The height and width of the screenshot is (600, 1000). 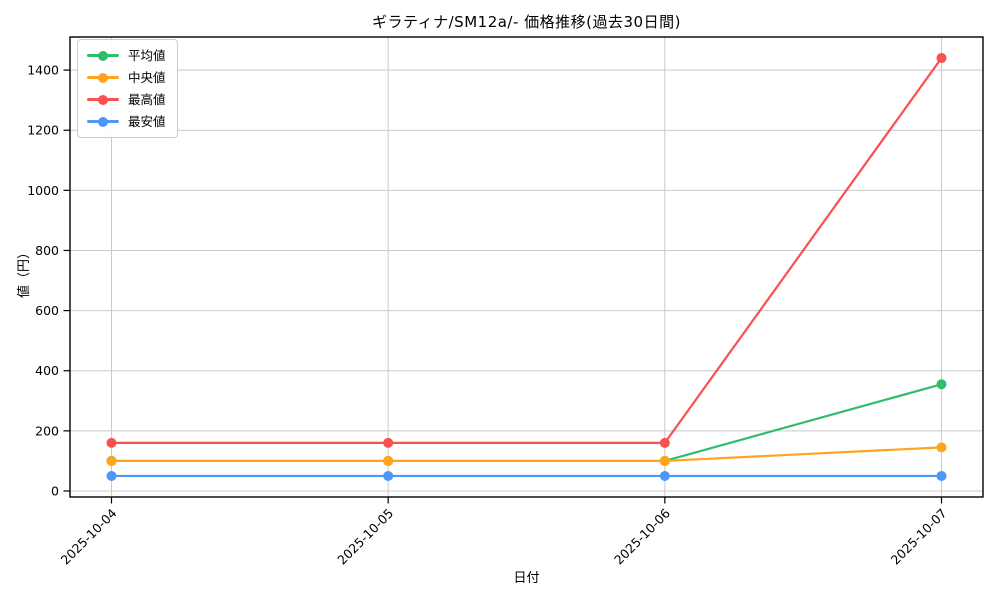 What do you see at coordinates (47, 310) in the screenshot?
I see `y-tick-label: 600` at bounding box center [47, 310].